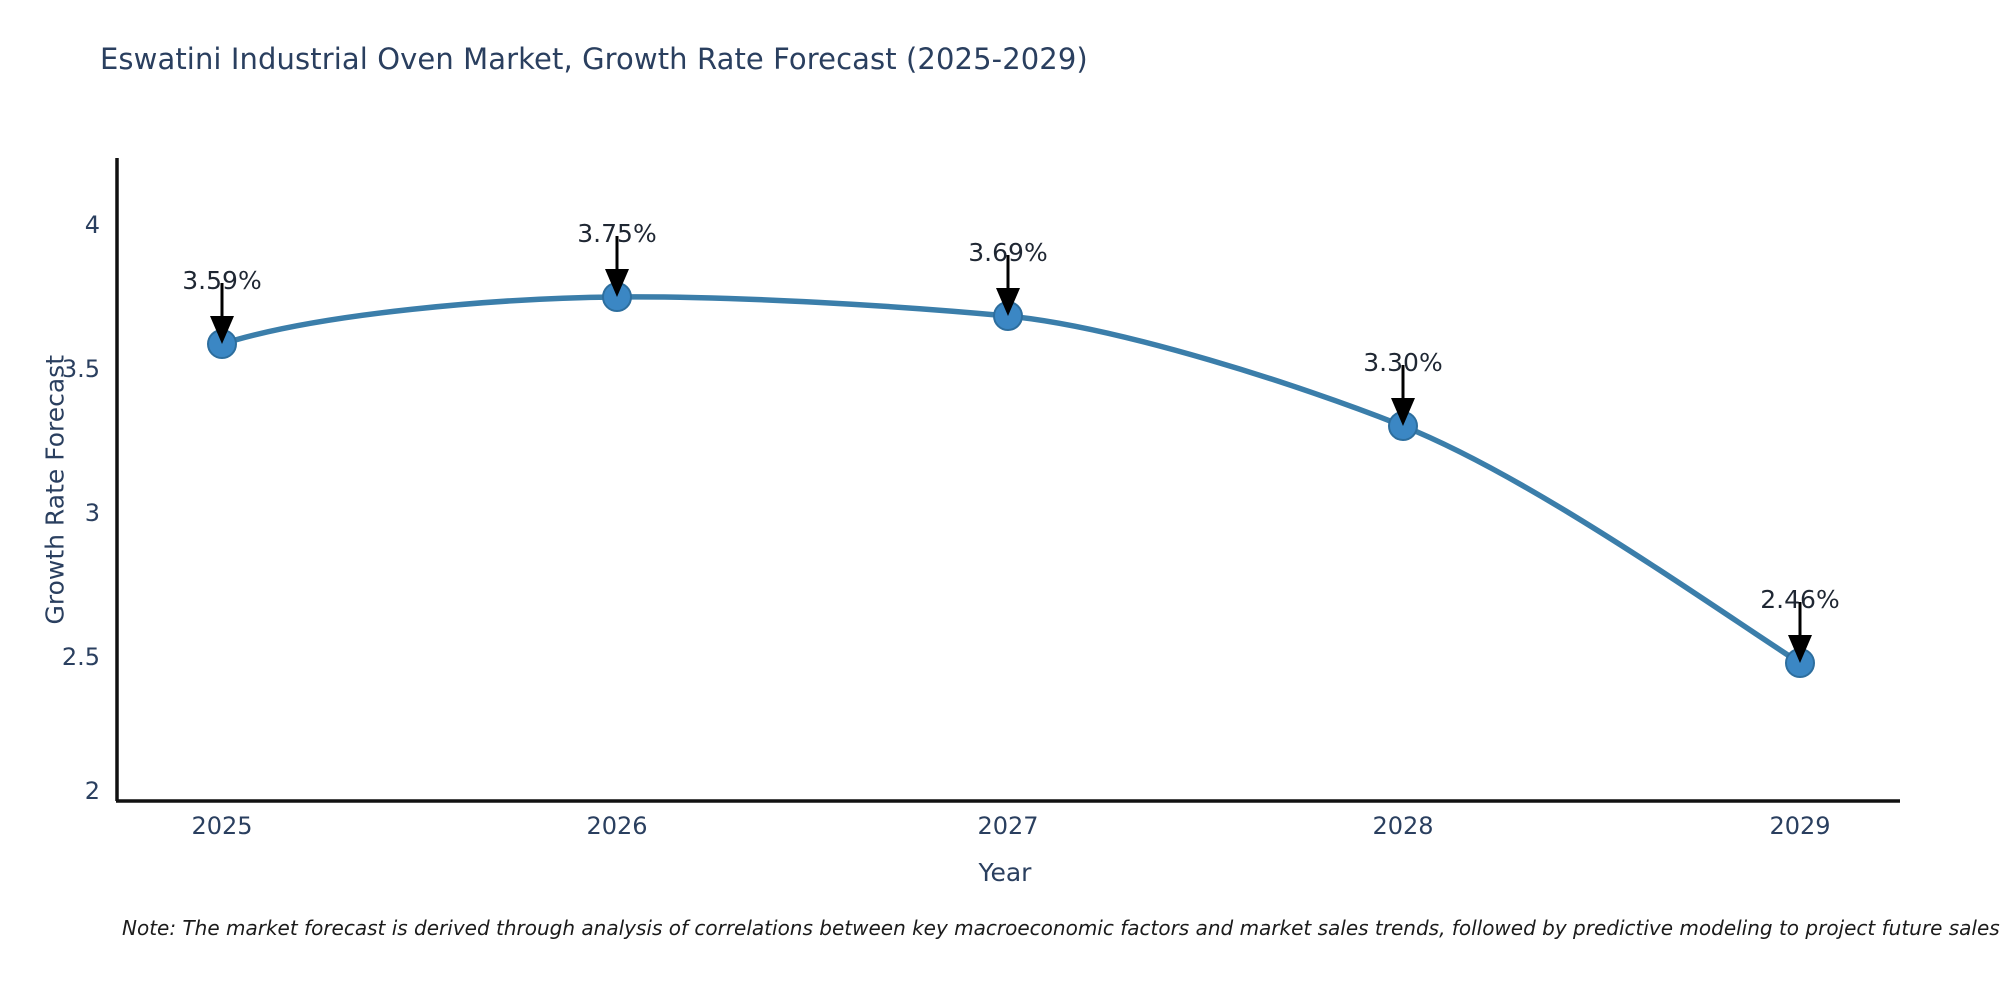 Image resolution: width=2000 pixels, height=1000 pixels. I want to click on y-tick-label-3-5: 3.5, so click(80, 369).